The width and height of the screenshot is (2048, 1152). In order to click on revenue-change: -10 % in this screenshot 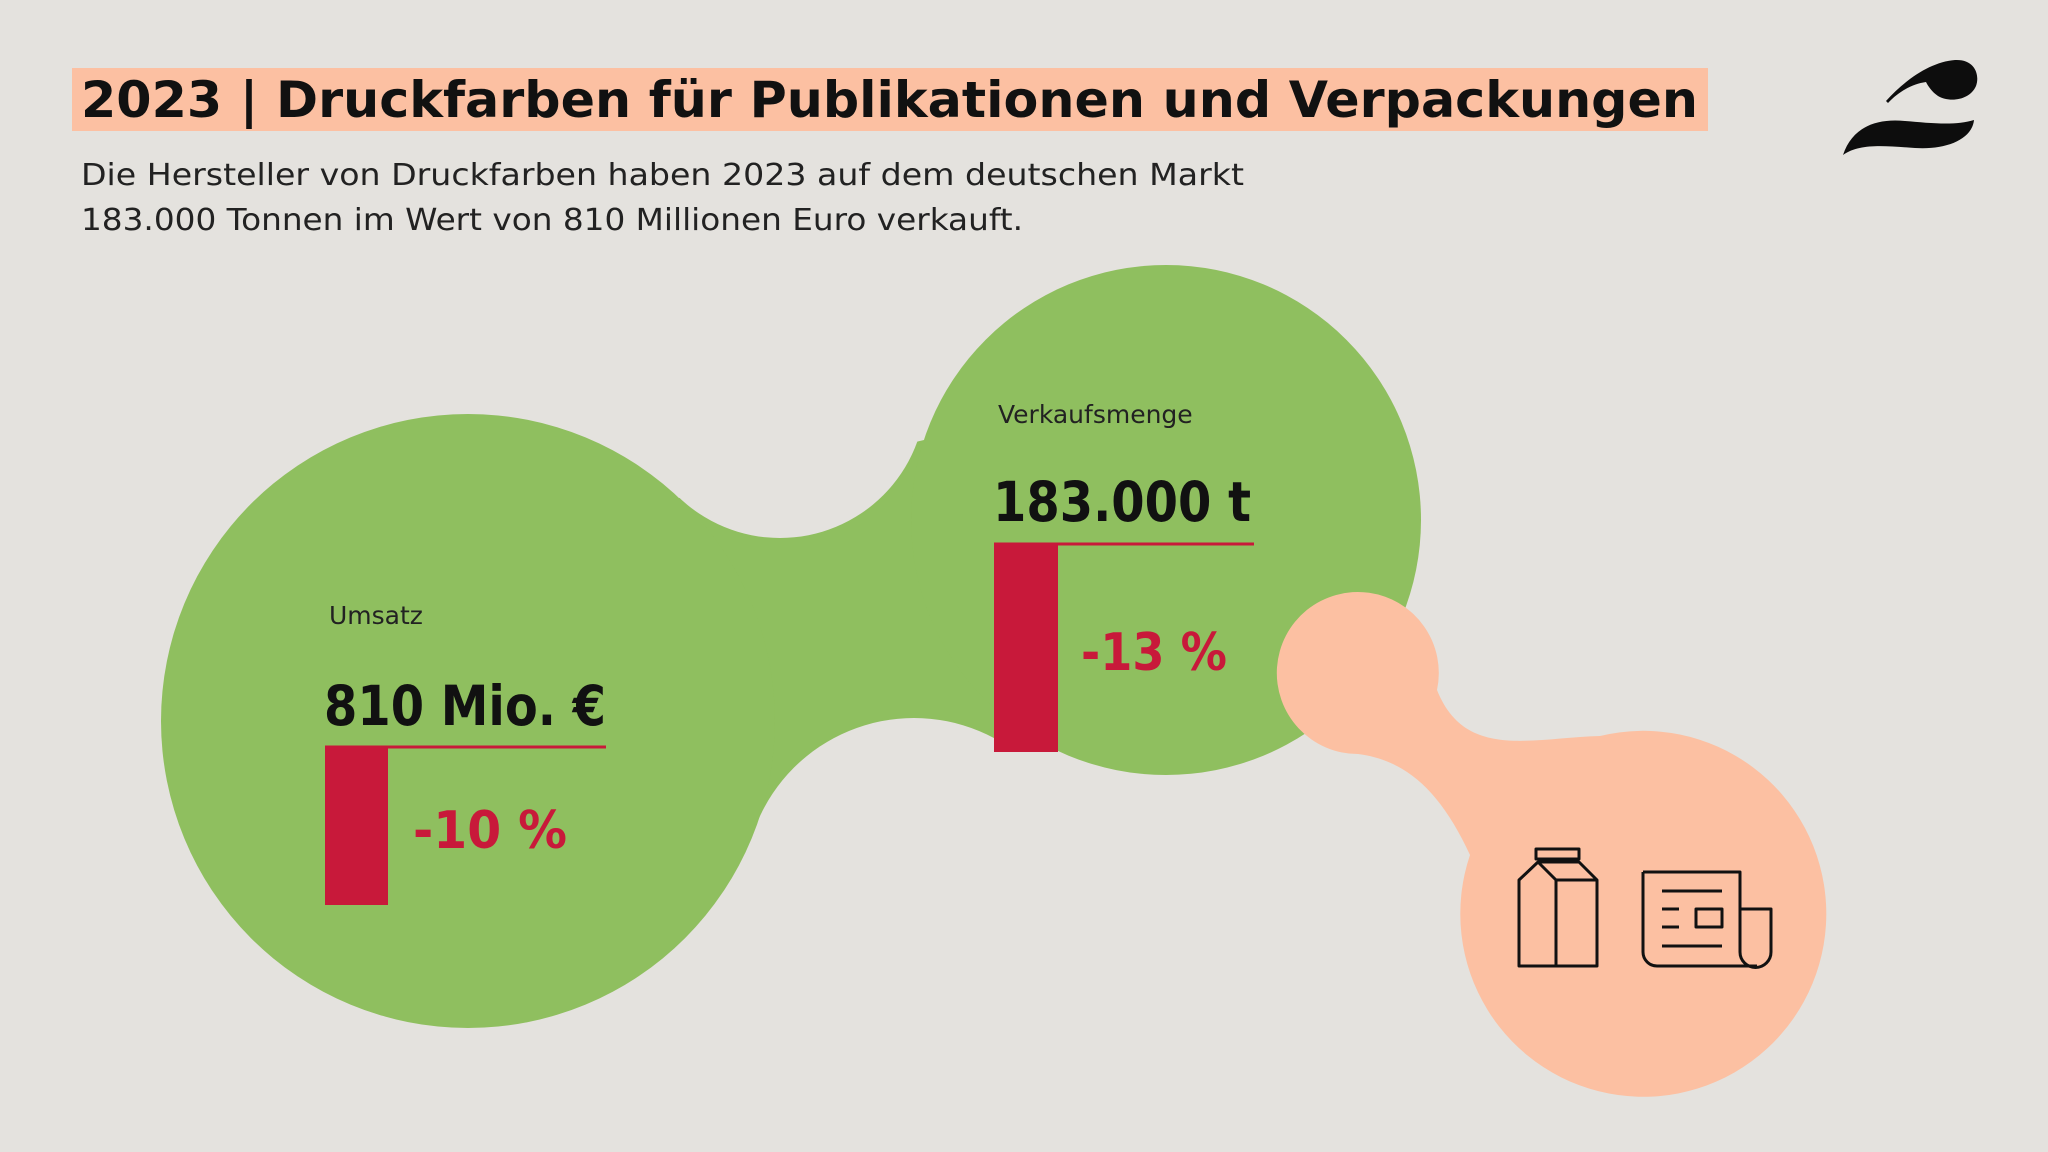, I will do `click(490, 831)`.